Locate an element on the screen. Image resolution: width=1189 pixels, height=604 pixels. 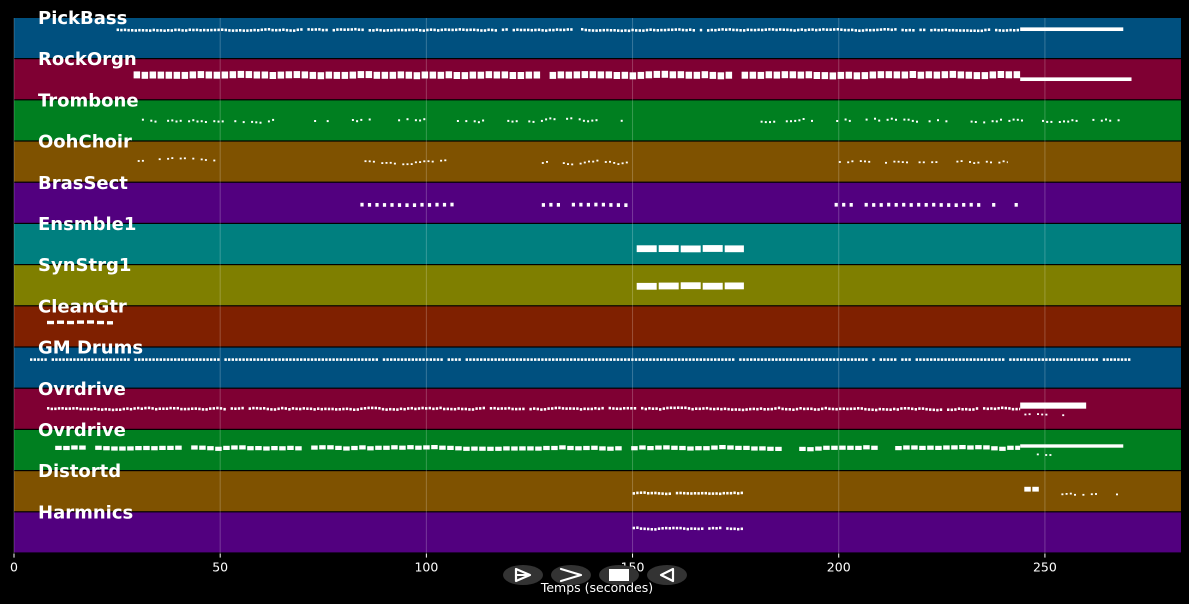
rewind-button is located at coordinates (667, 575).